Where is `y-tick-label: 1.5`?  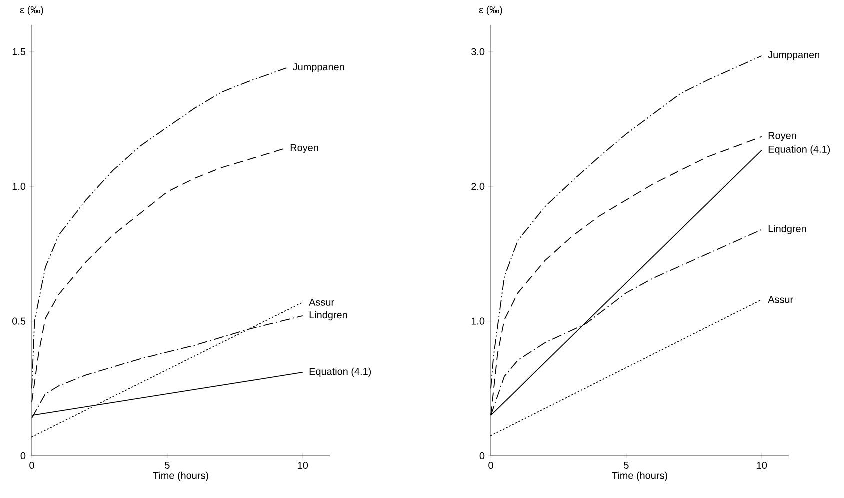
y-tick-label: 1.5 is located at coordinates (19, 52).